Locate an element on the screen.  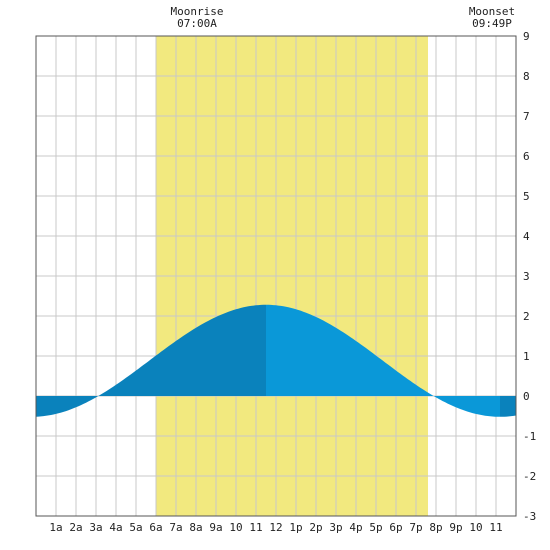
y-tick-label: 0 is located at coordinates (526, 396).